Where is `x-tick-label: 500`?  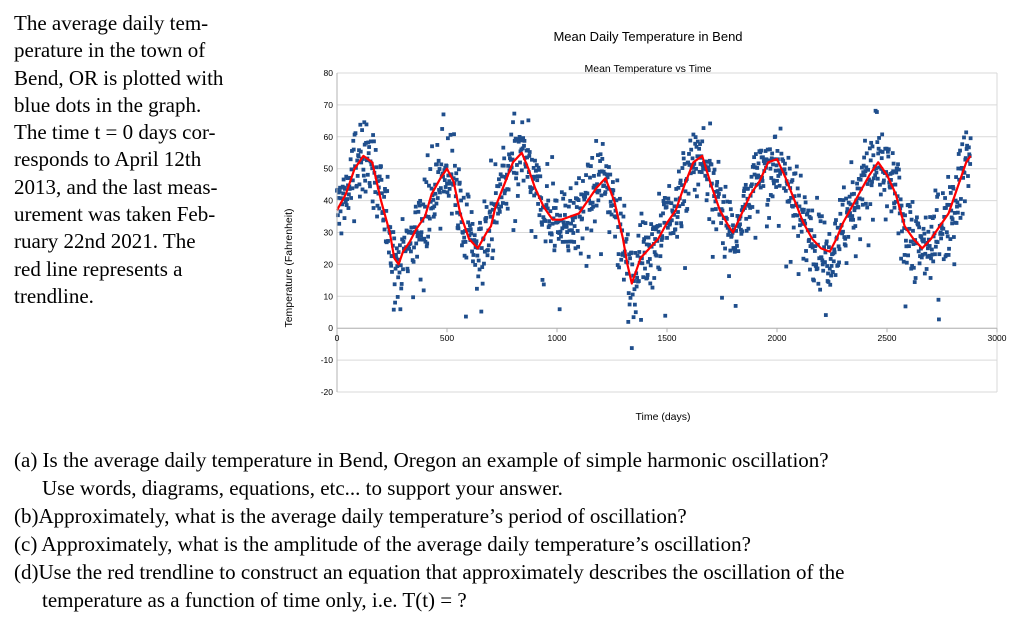 x-tick-label: 500 is located at coordinates (447, 338).